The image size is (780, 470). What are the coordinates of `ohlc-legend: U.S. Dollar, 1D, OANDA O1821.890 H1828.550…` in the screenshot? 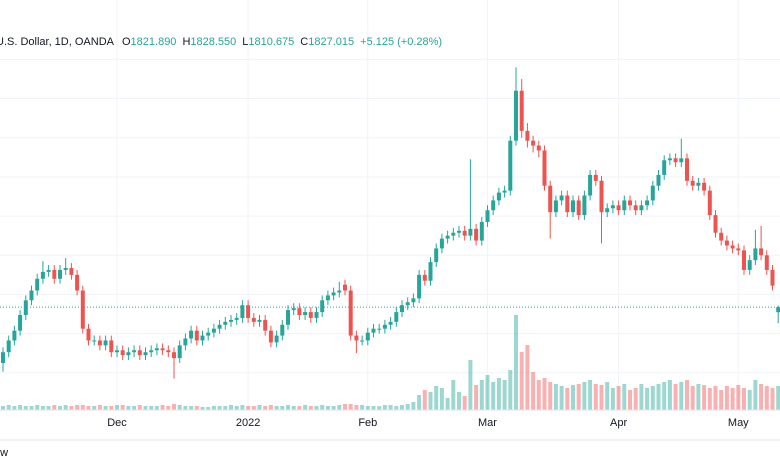 It's located at (221, 42).